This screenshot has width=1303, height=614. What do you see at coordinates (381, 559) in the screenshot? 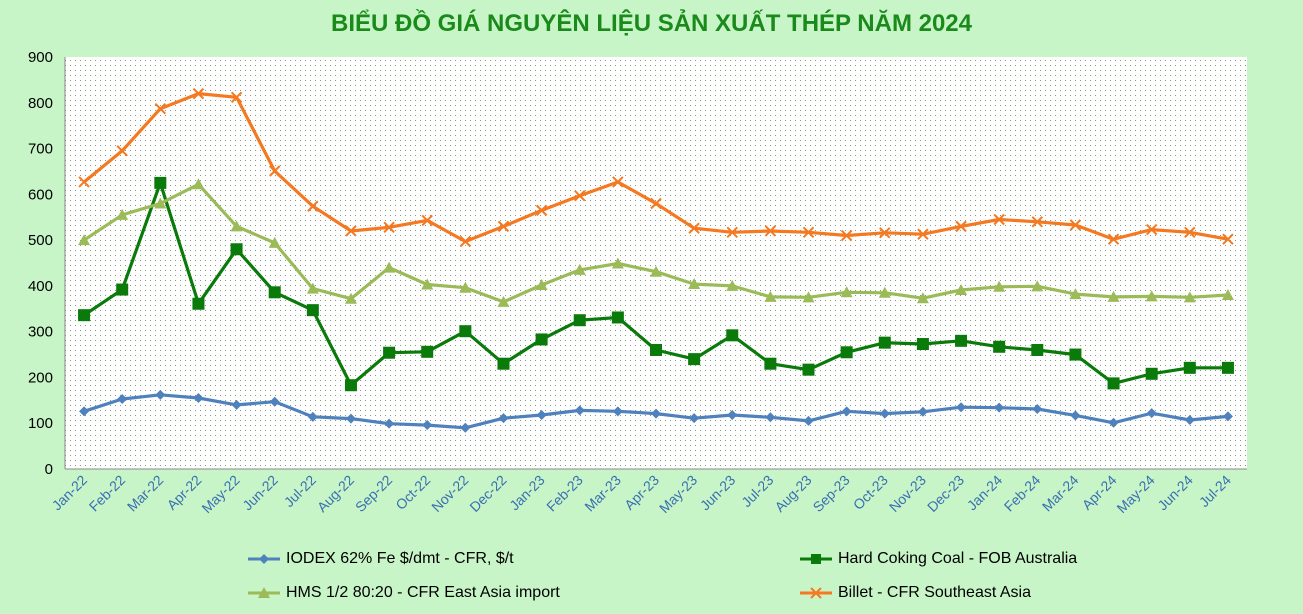
I see `legend-item-iodex: IODEX 62% Fe $/dmt - CFR, $/t` at bounding box center [381, 559].